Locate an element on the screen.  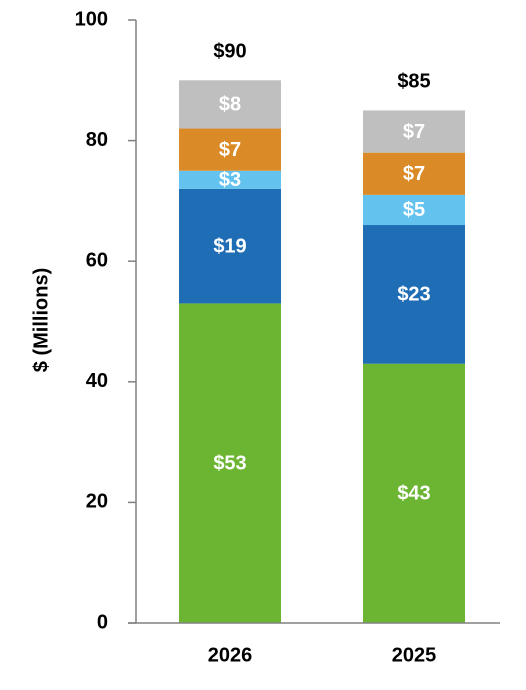
value-label: $53 is located at coordinates (229, 463).